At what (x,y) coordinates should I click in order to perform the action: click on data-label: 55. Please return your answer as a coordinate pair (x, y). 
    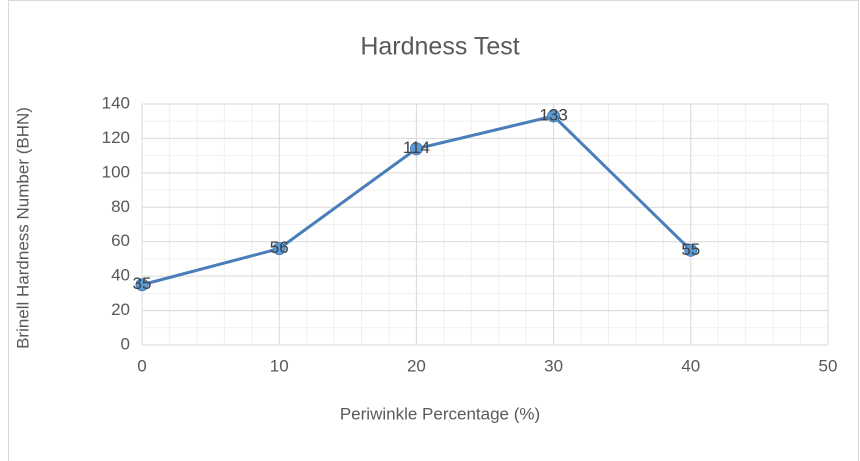
    Looking at the image, I should click on (690, 249).